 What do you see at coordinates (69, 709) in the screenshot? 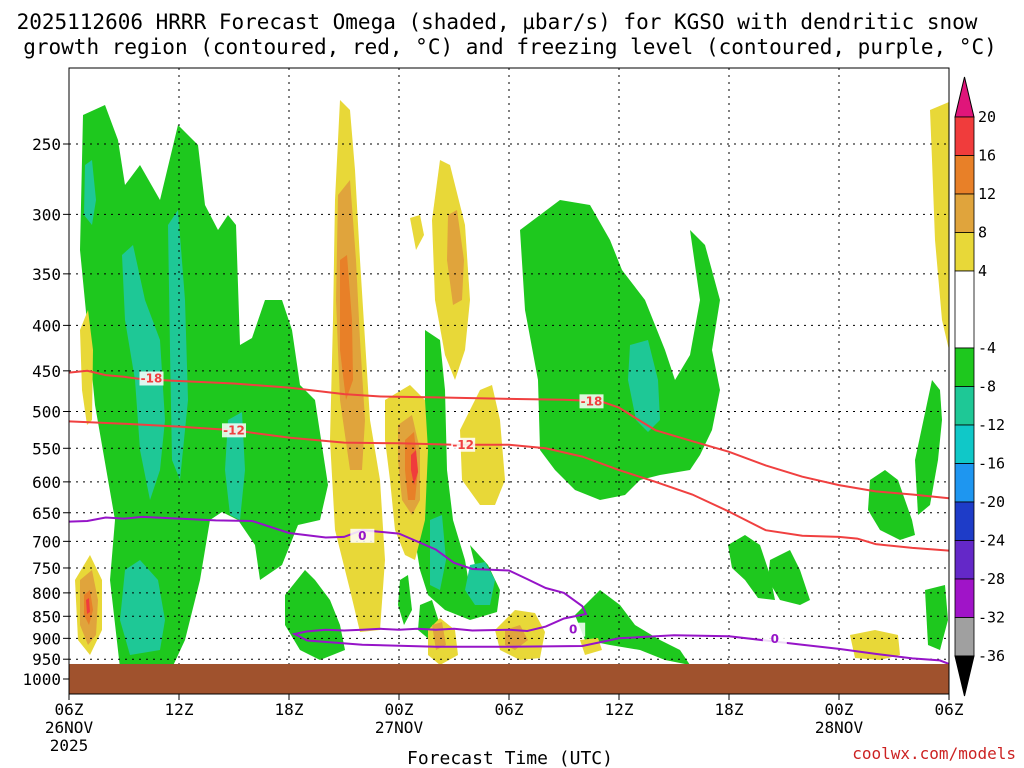
I see `x-tick-label-0-0: 06Z` at bounding box center [69, 709].